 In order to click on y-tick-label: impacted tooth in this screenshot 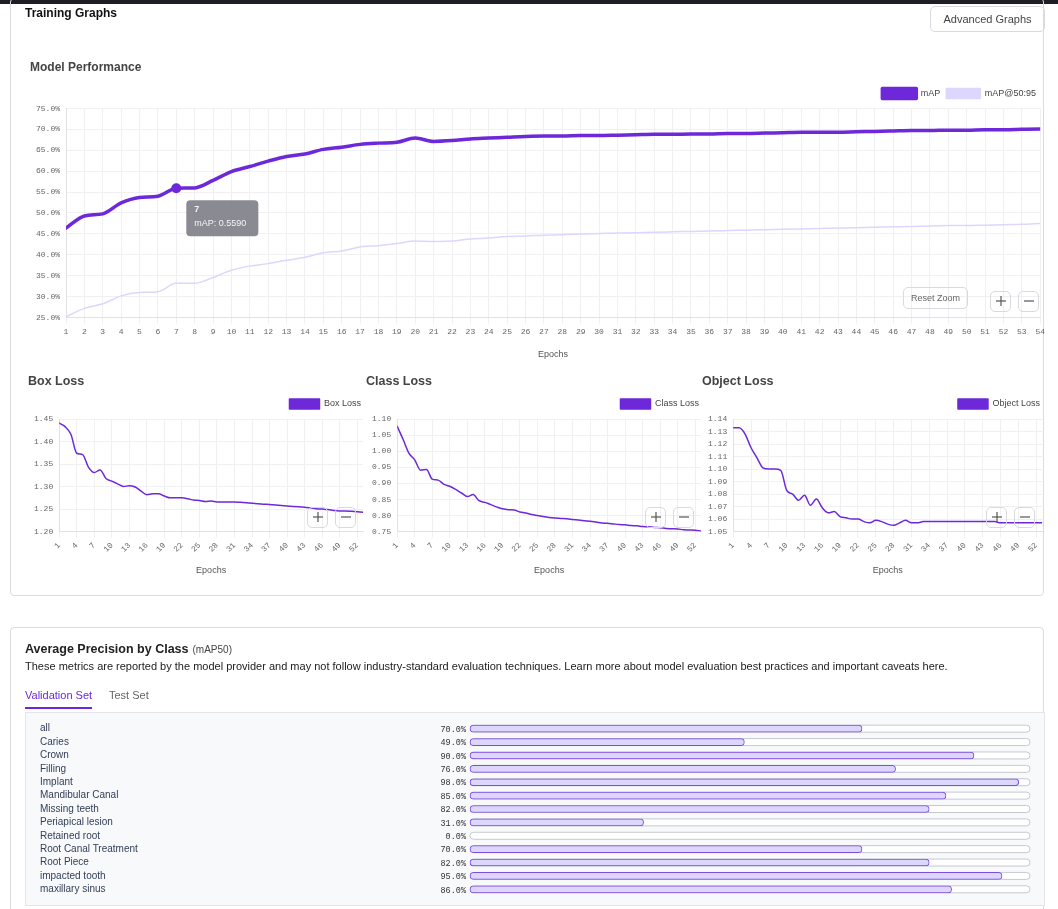, I will do `click(73, 875)`.